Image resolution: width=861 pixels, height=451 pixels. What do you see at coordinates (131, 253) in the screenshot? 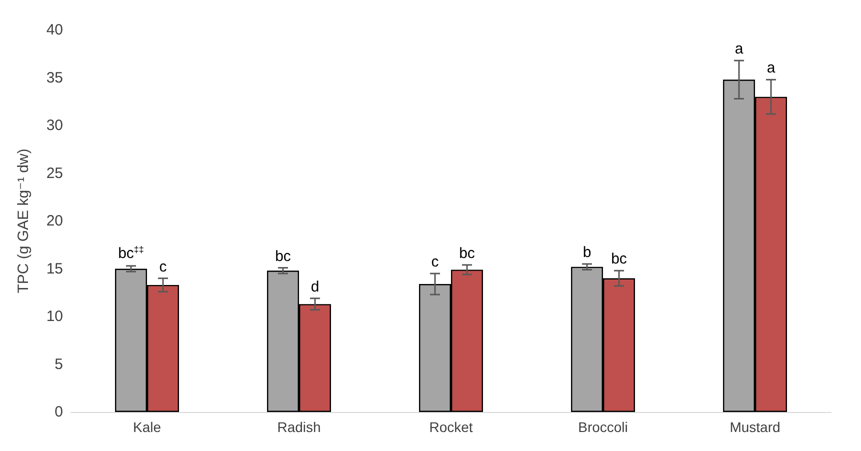
I see `annotation: bc‡‡` at bounding box center [131, 253].